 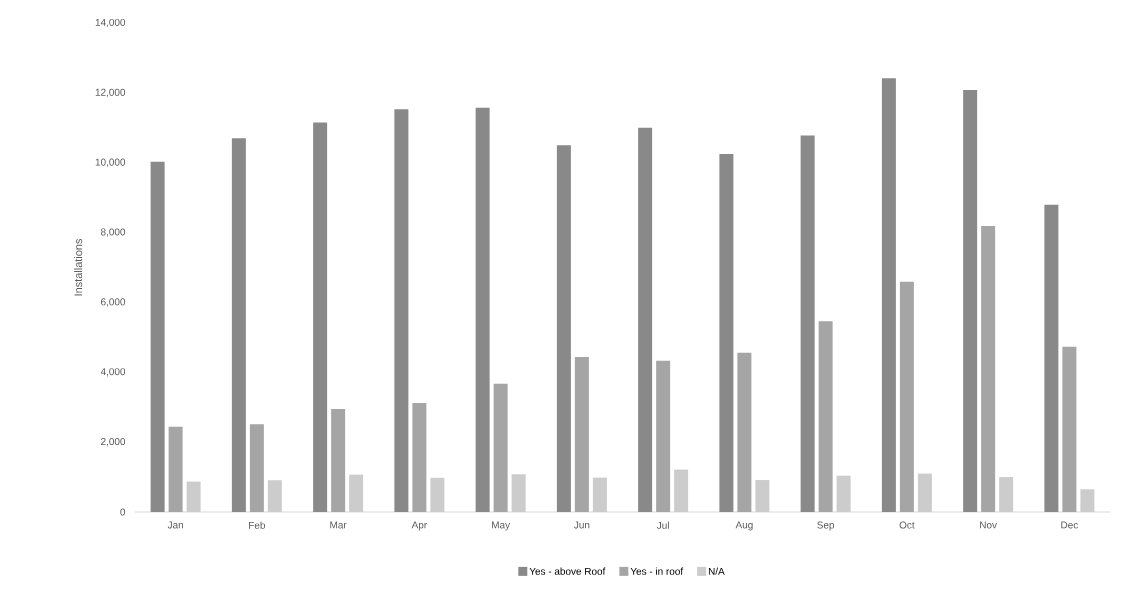 What do you see at coordinates (907, 525) in the screenshot?
I see `x-tick-label: Oct` at bounding box center [907, 525].